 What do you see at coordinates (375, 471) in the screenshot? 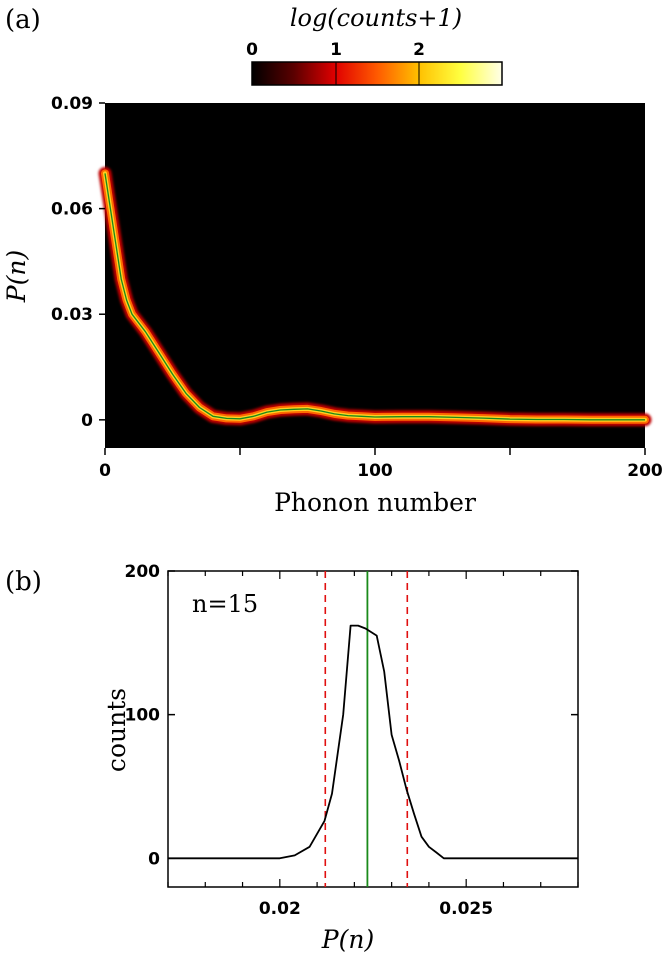
I see `x-tick-label: 100` at bounding box center [375, 471].